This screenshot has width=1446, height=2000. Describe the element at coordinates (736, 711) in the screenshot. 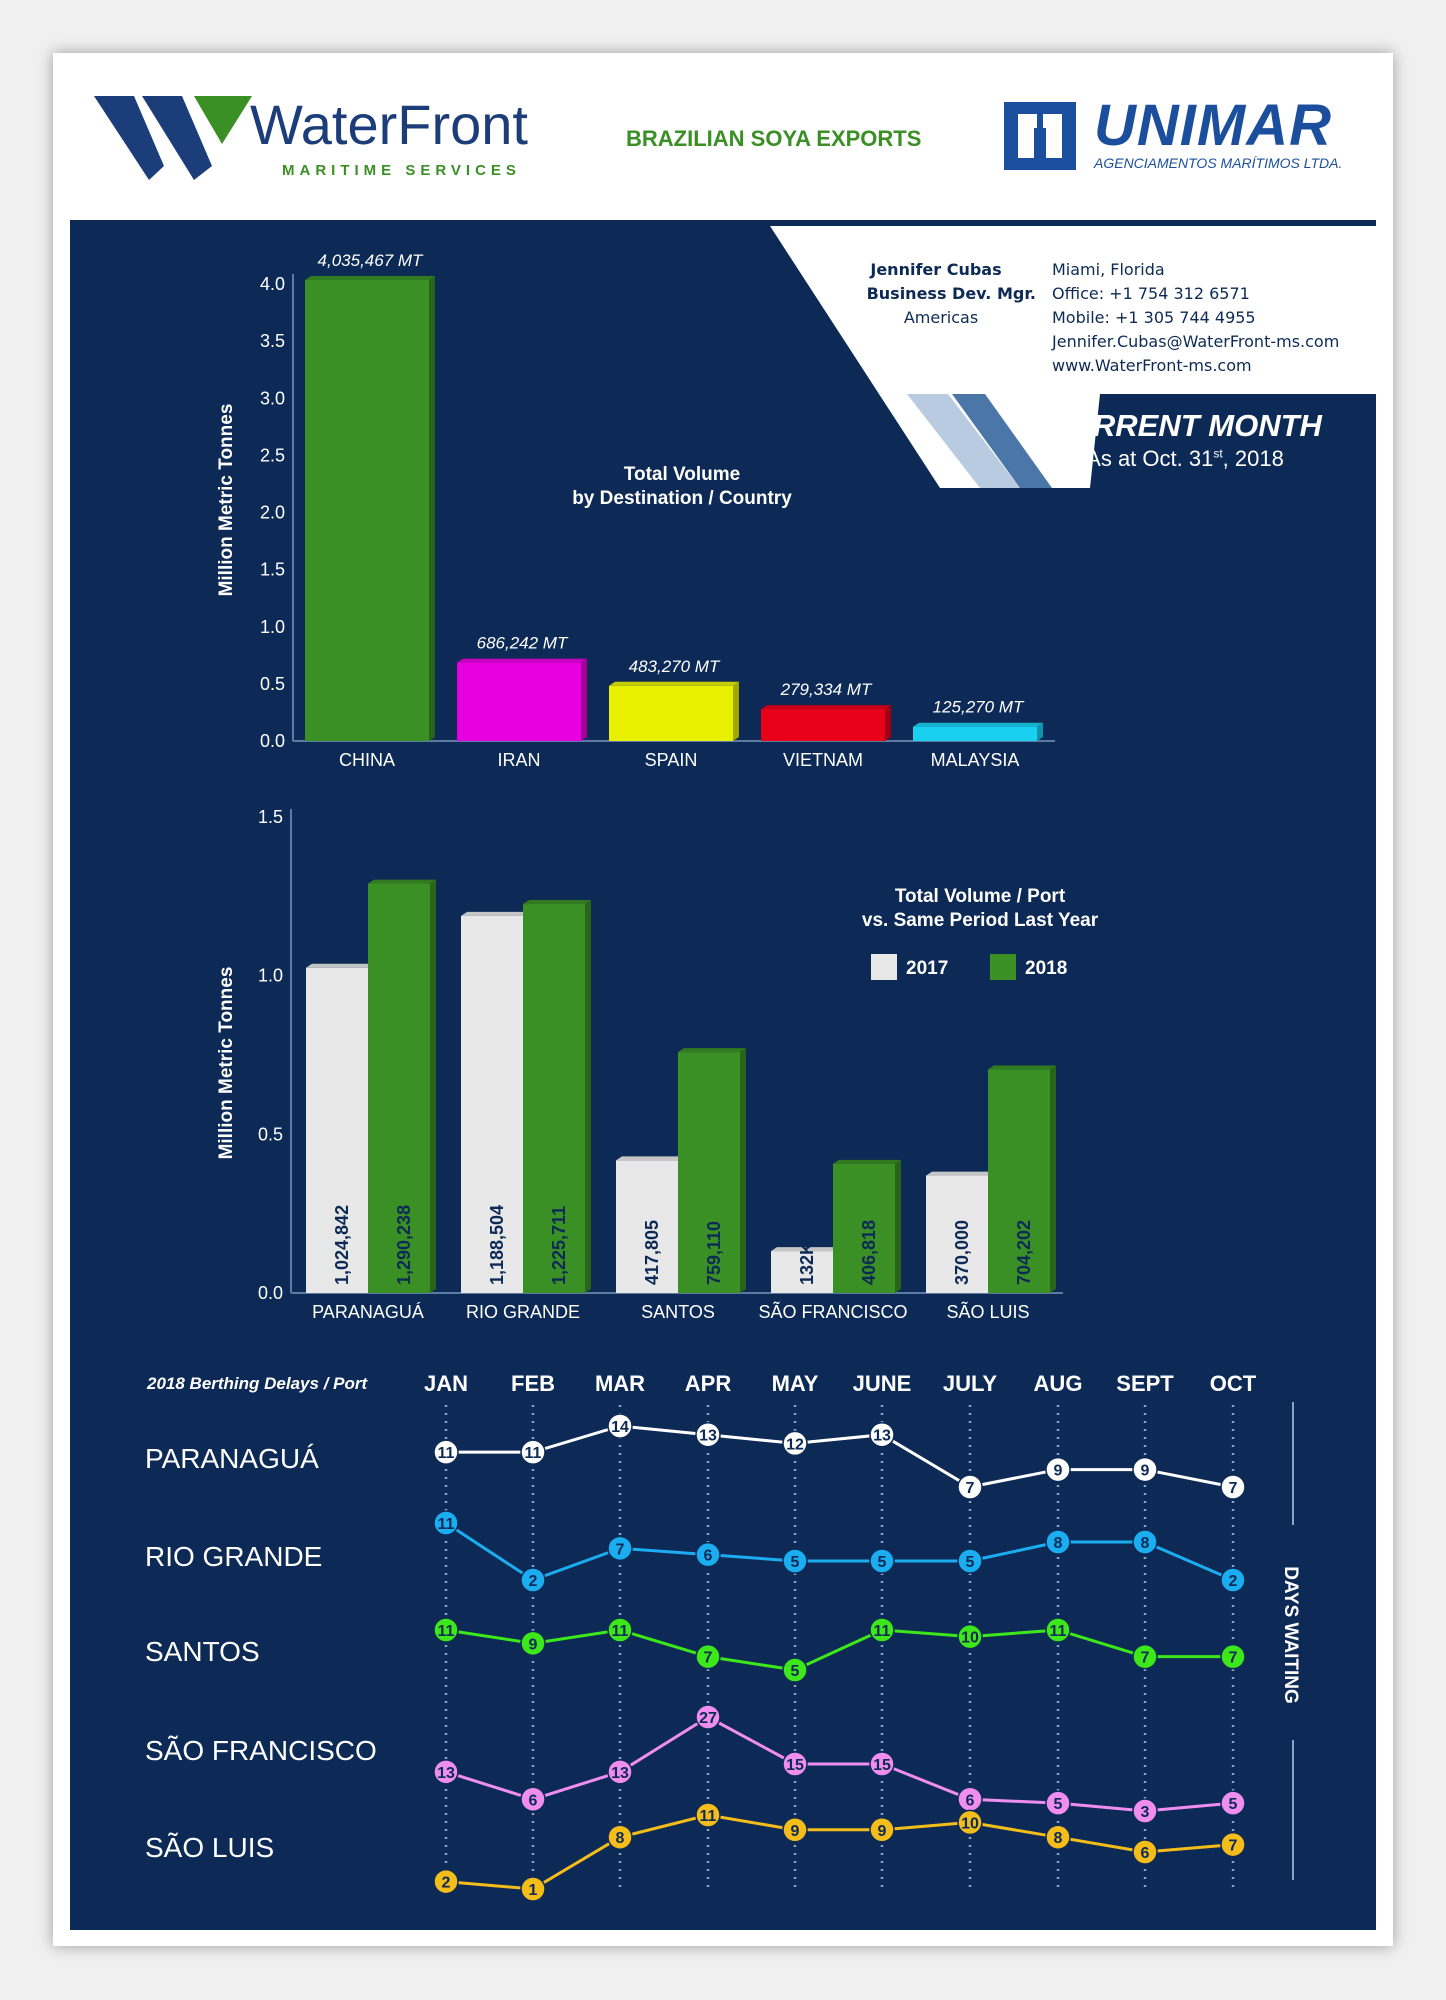

I see `bar-spain-side` at that location.